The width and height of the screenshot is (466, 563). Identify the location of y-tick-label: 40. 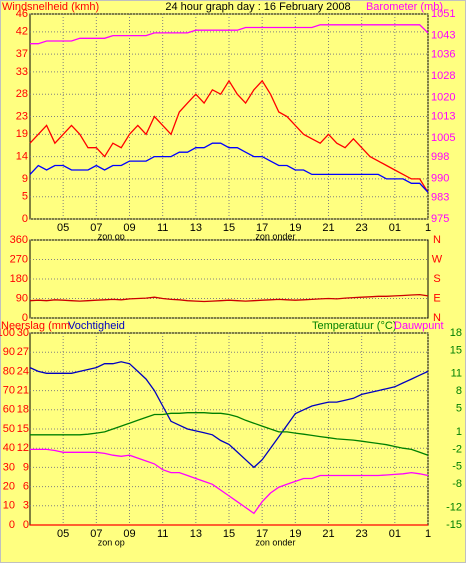
(9, 448).